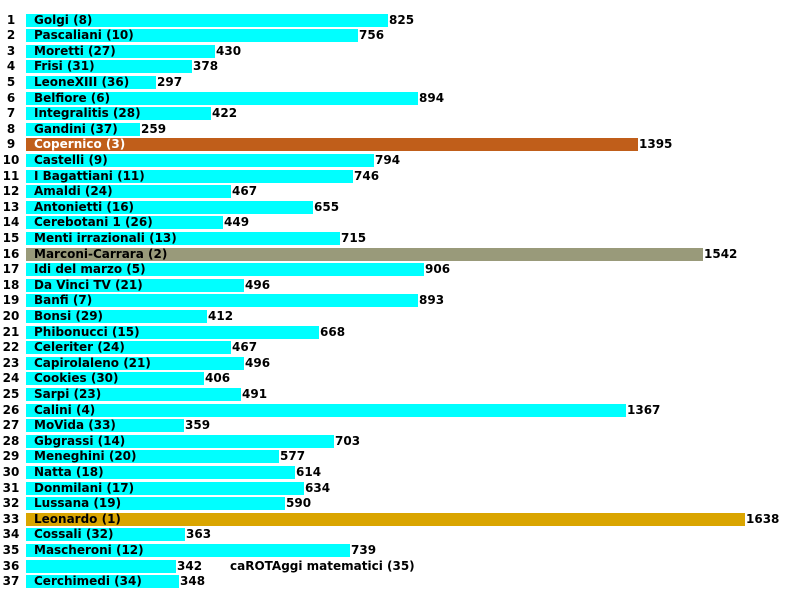 This screenshot has width=800, height=600. What do you see at coordinates (170, 82) in the screenshot?
I see `value-label: 297` at bounding box center [170, 82].